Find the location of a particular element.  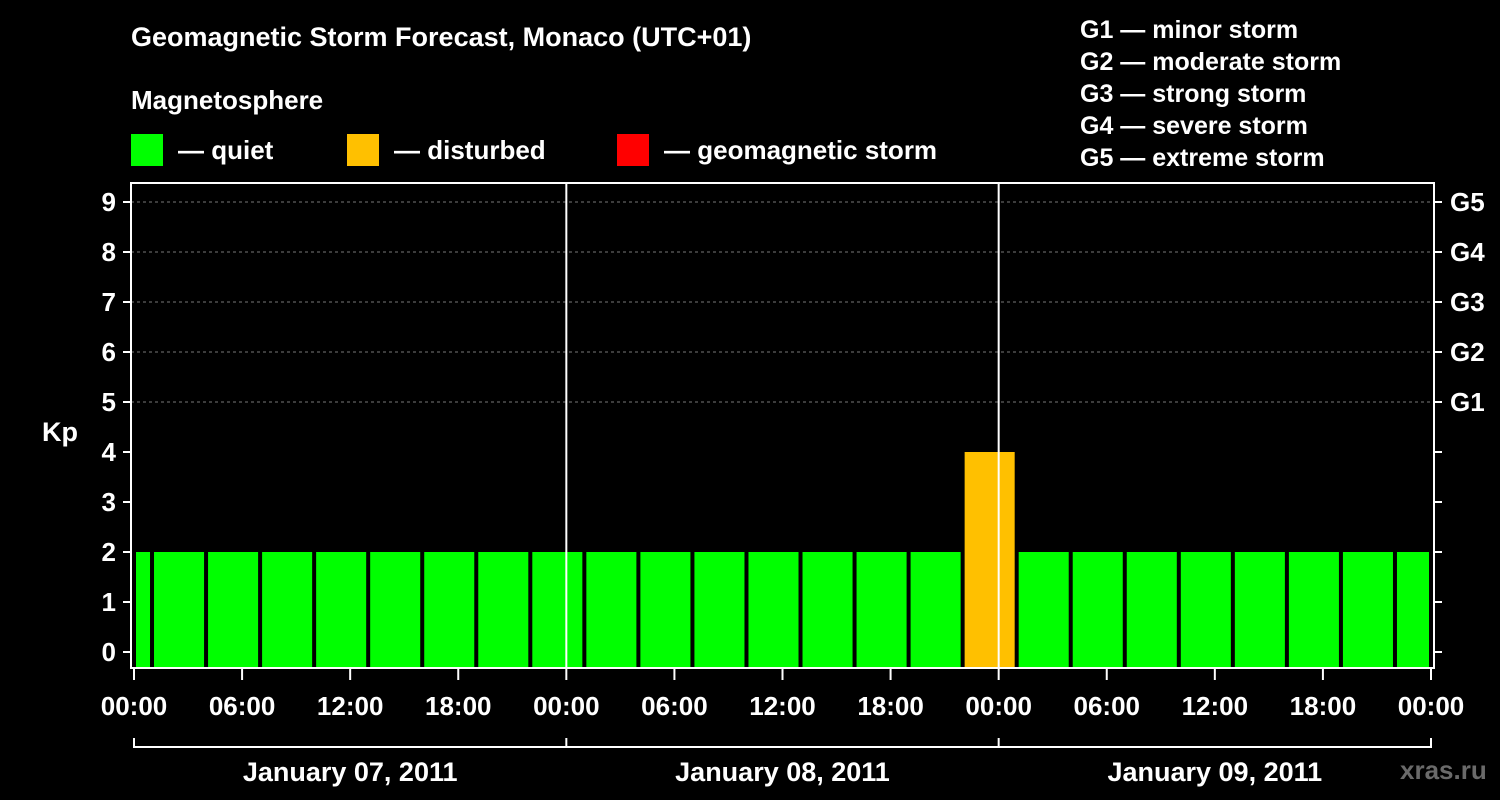

x-tick-label-10: 12:00 is located at coordinates (1215, 706).